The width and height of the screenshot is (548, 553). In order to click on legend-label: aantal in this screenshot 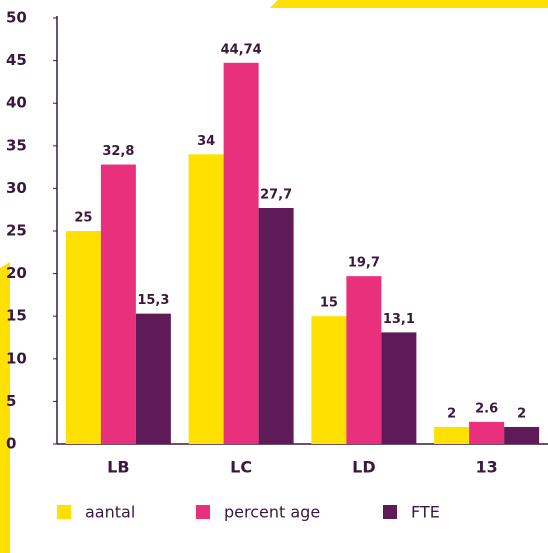, I will do `click(110, 512)`.